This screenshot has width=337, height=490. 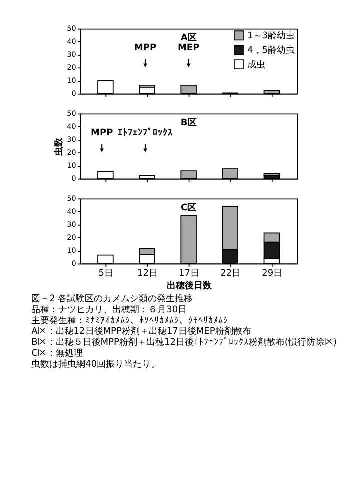 What do you see at coordinates (272, 273) in the screenshot?
I see `x-tick-label: 29日` at bounding box center [272, 273].